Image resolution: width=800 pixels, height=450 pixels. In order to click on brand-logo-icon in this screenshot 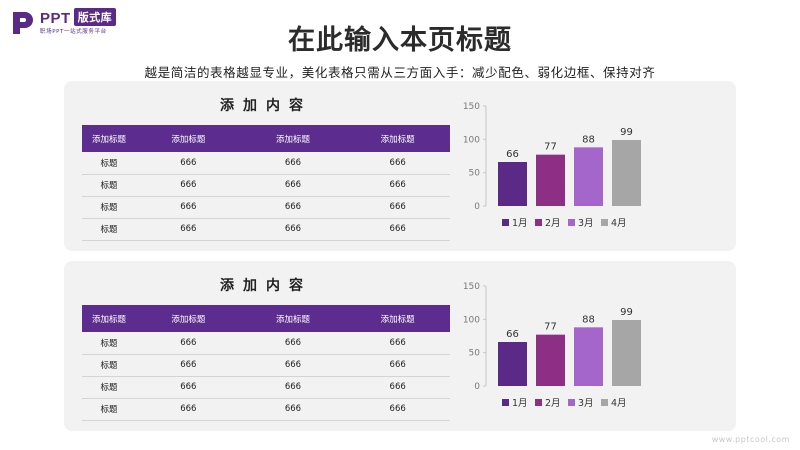, I will do `click(23, 23)`.